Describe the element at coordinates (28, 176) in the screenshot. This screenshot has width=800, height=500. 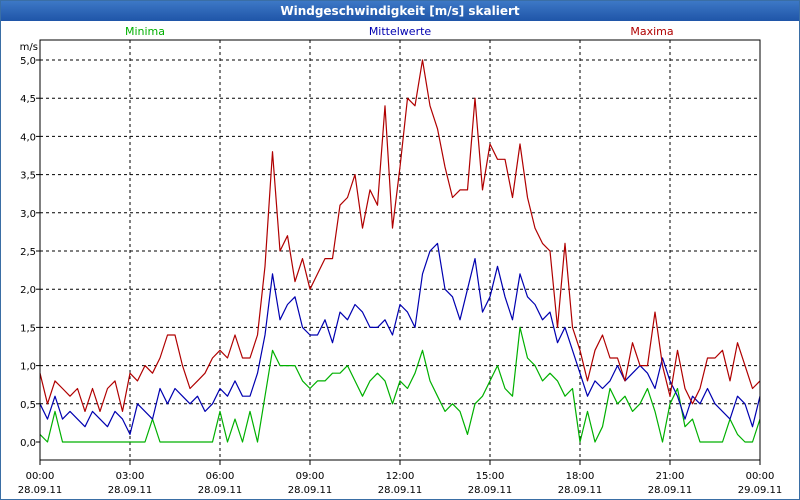
I see `y-tick-label: 3,5` at that location.